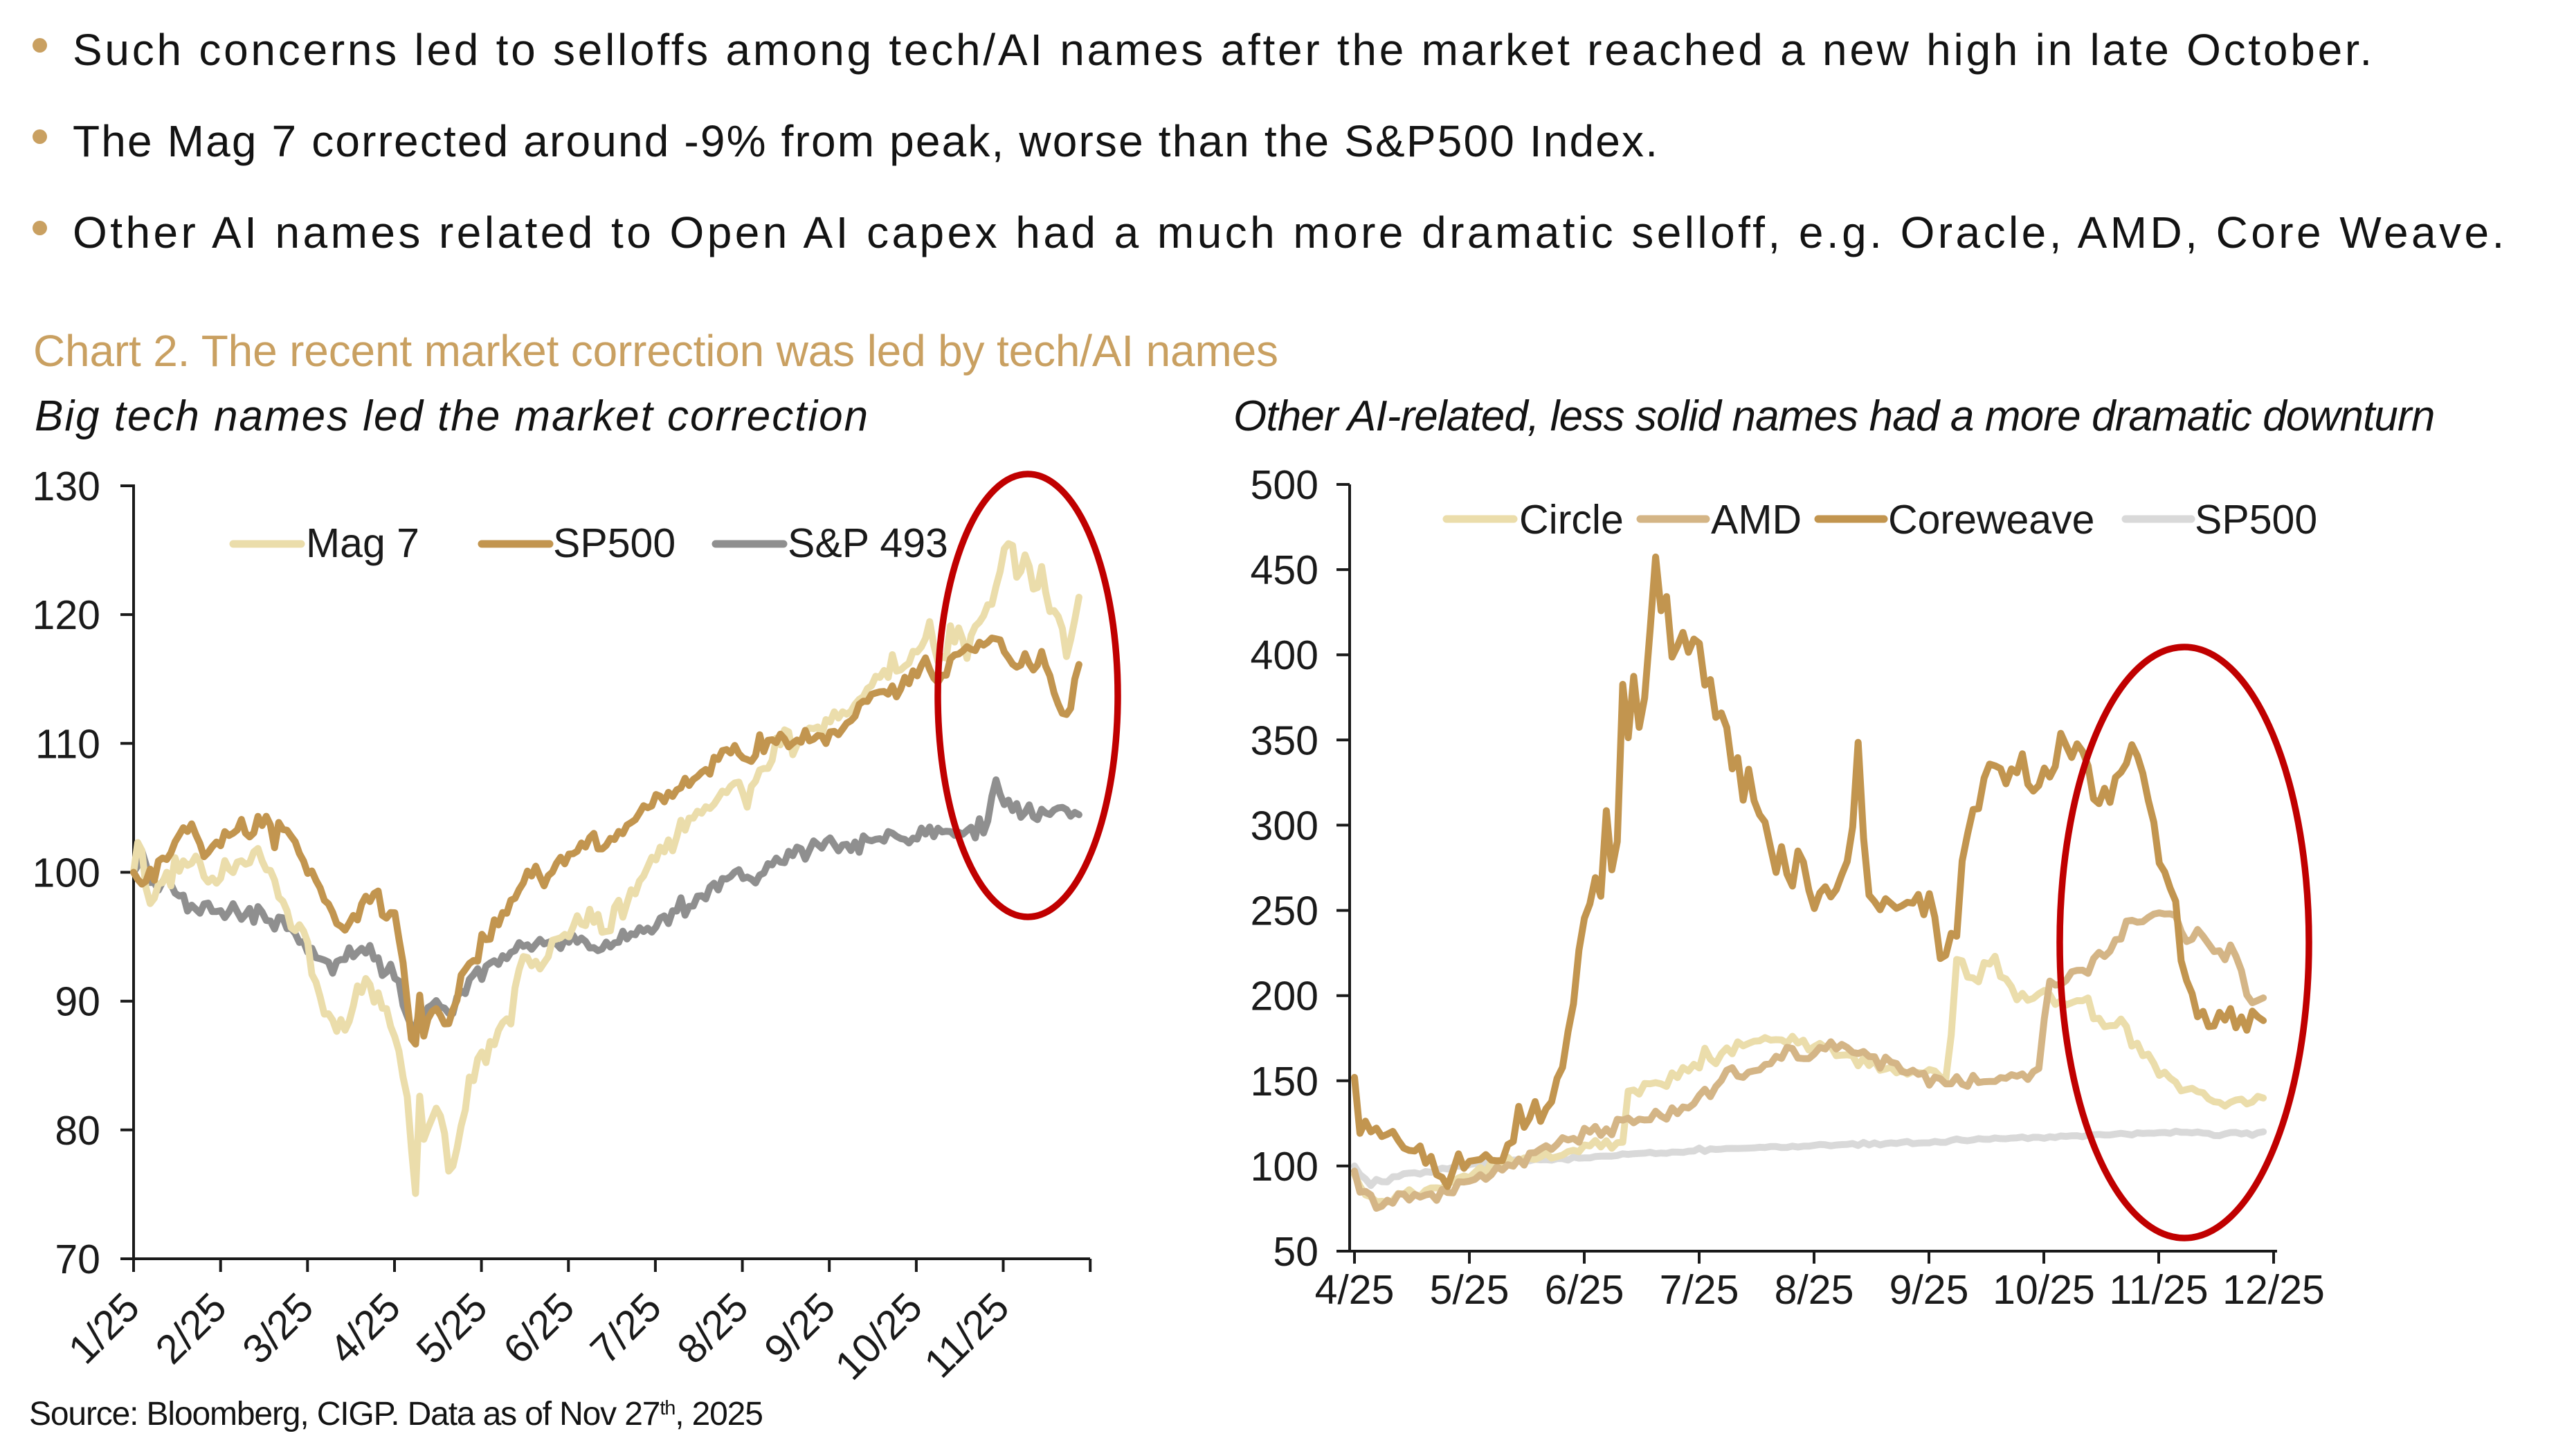  What do you see at coordinates (1284, 485) in the screenshot?
I see `svg-text: 500` at bounding box center [1284, 485].